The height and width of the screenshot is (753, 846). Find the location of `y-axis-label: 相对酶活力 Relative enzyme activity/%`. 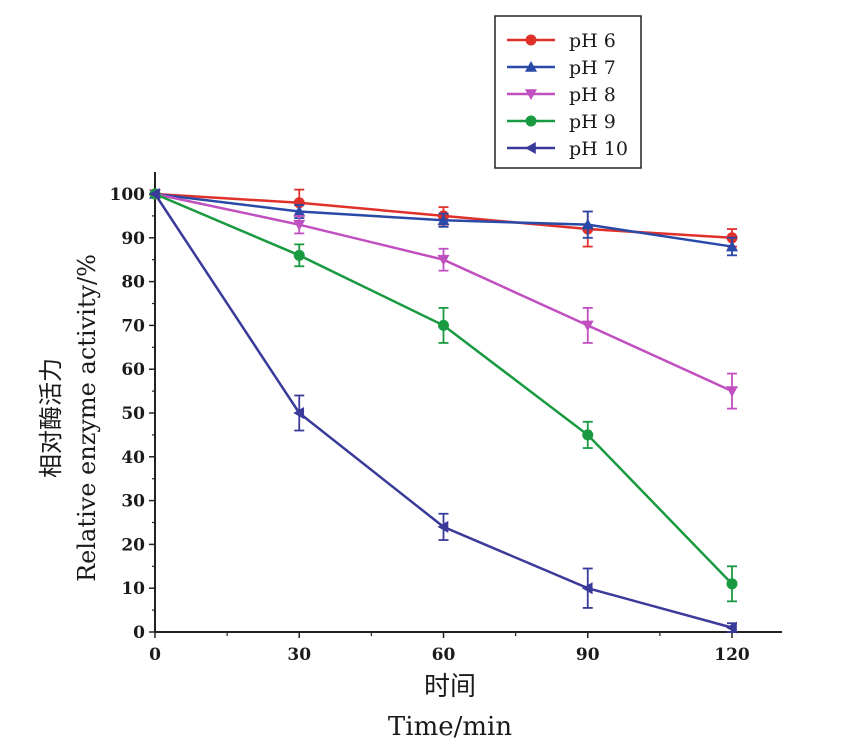

y-axis-label: 相对酶活力 Relative enzyme activity/% is located at coordinates (69, 418).